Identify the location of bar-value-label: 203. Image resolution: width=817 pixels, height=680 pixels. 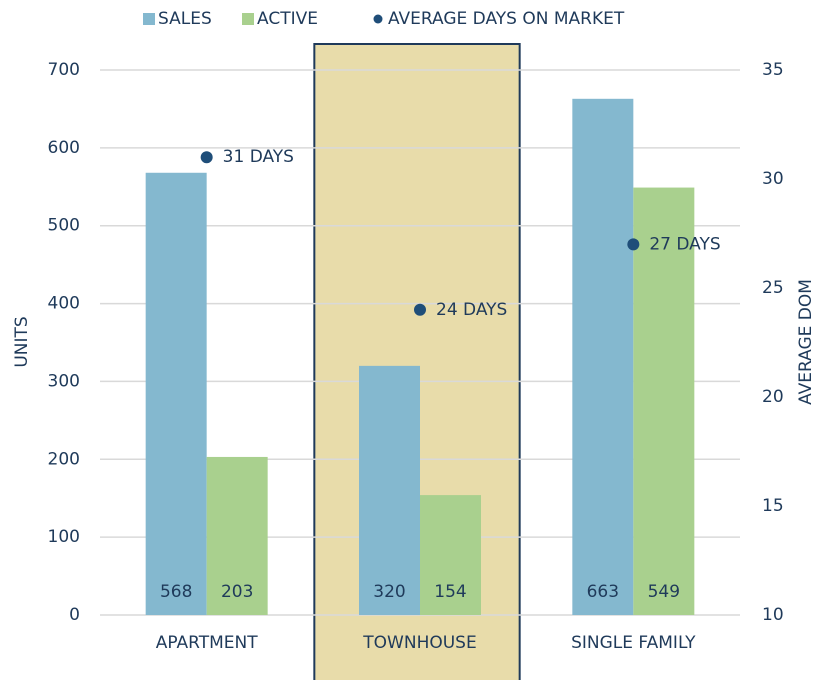
(237, 592).